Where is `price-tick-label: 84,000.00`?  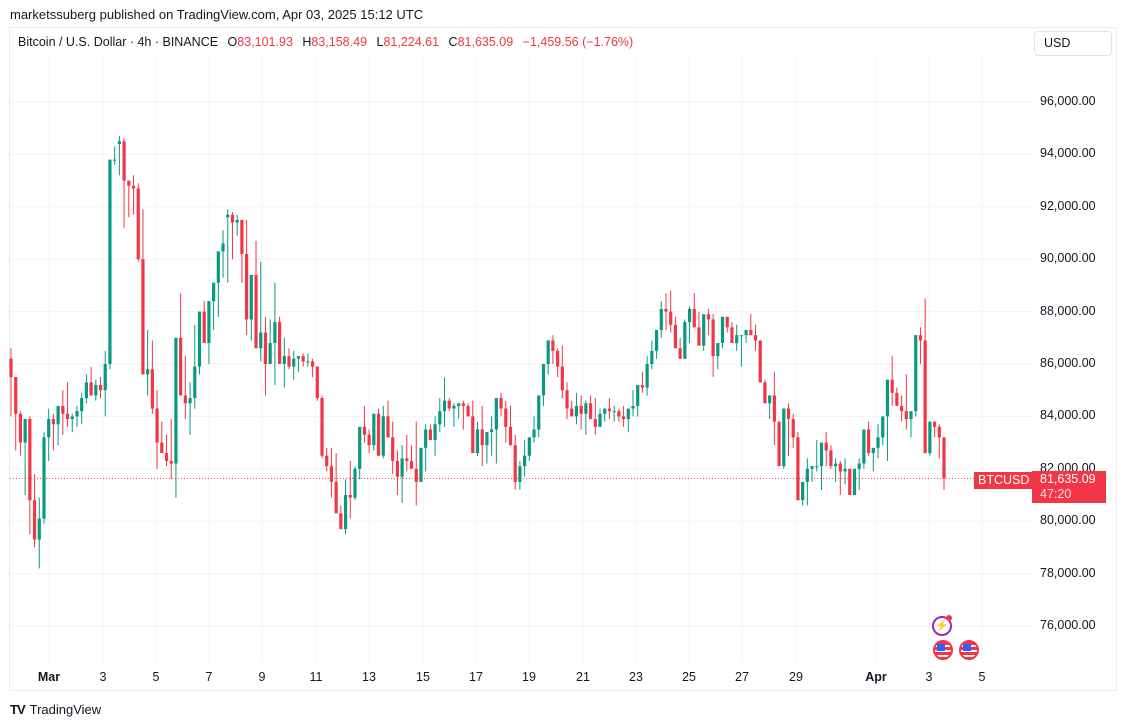
price-tick-label: 84,000.00 is located at coordinates (1068, 415).